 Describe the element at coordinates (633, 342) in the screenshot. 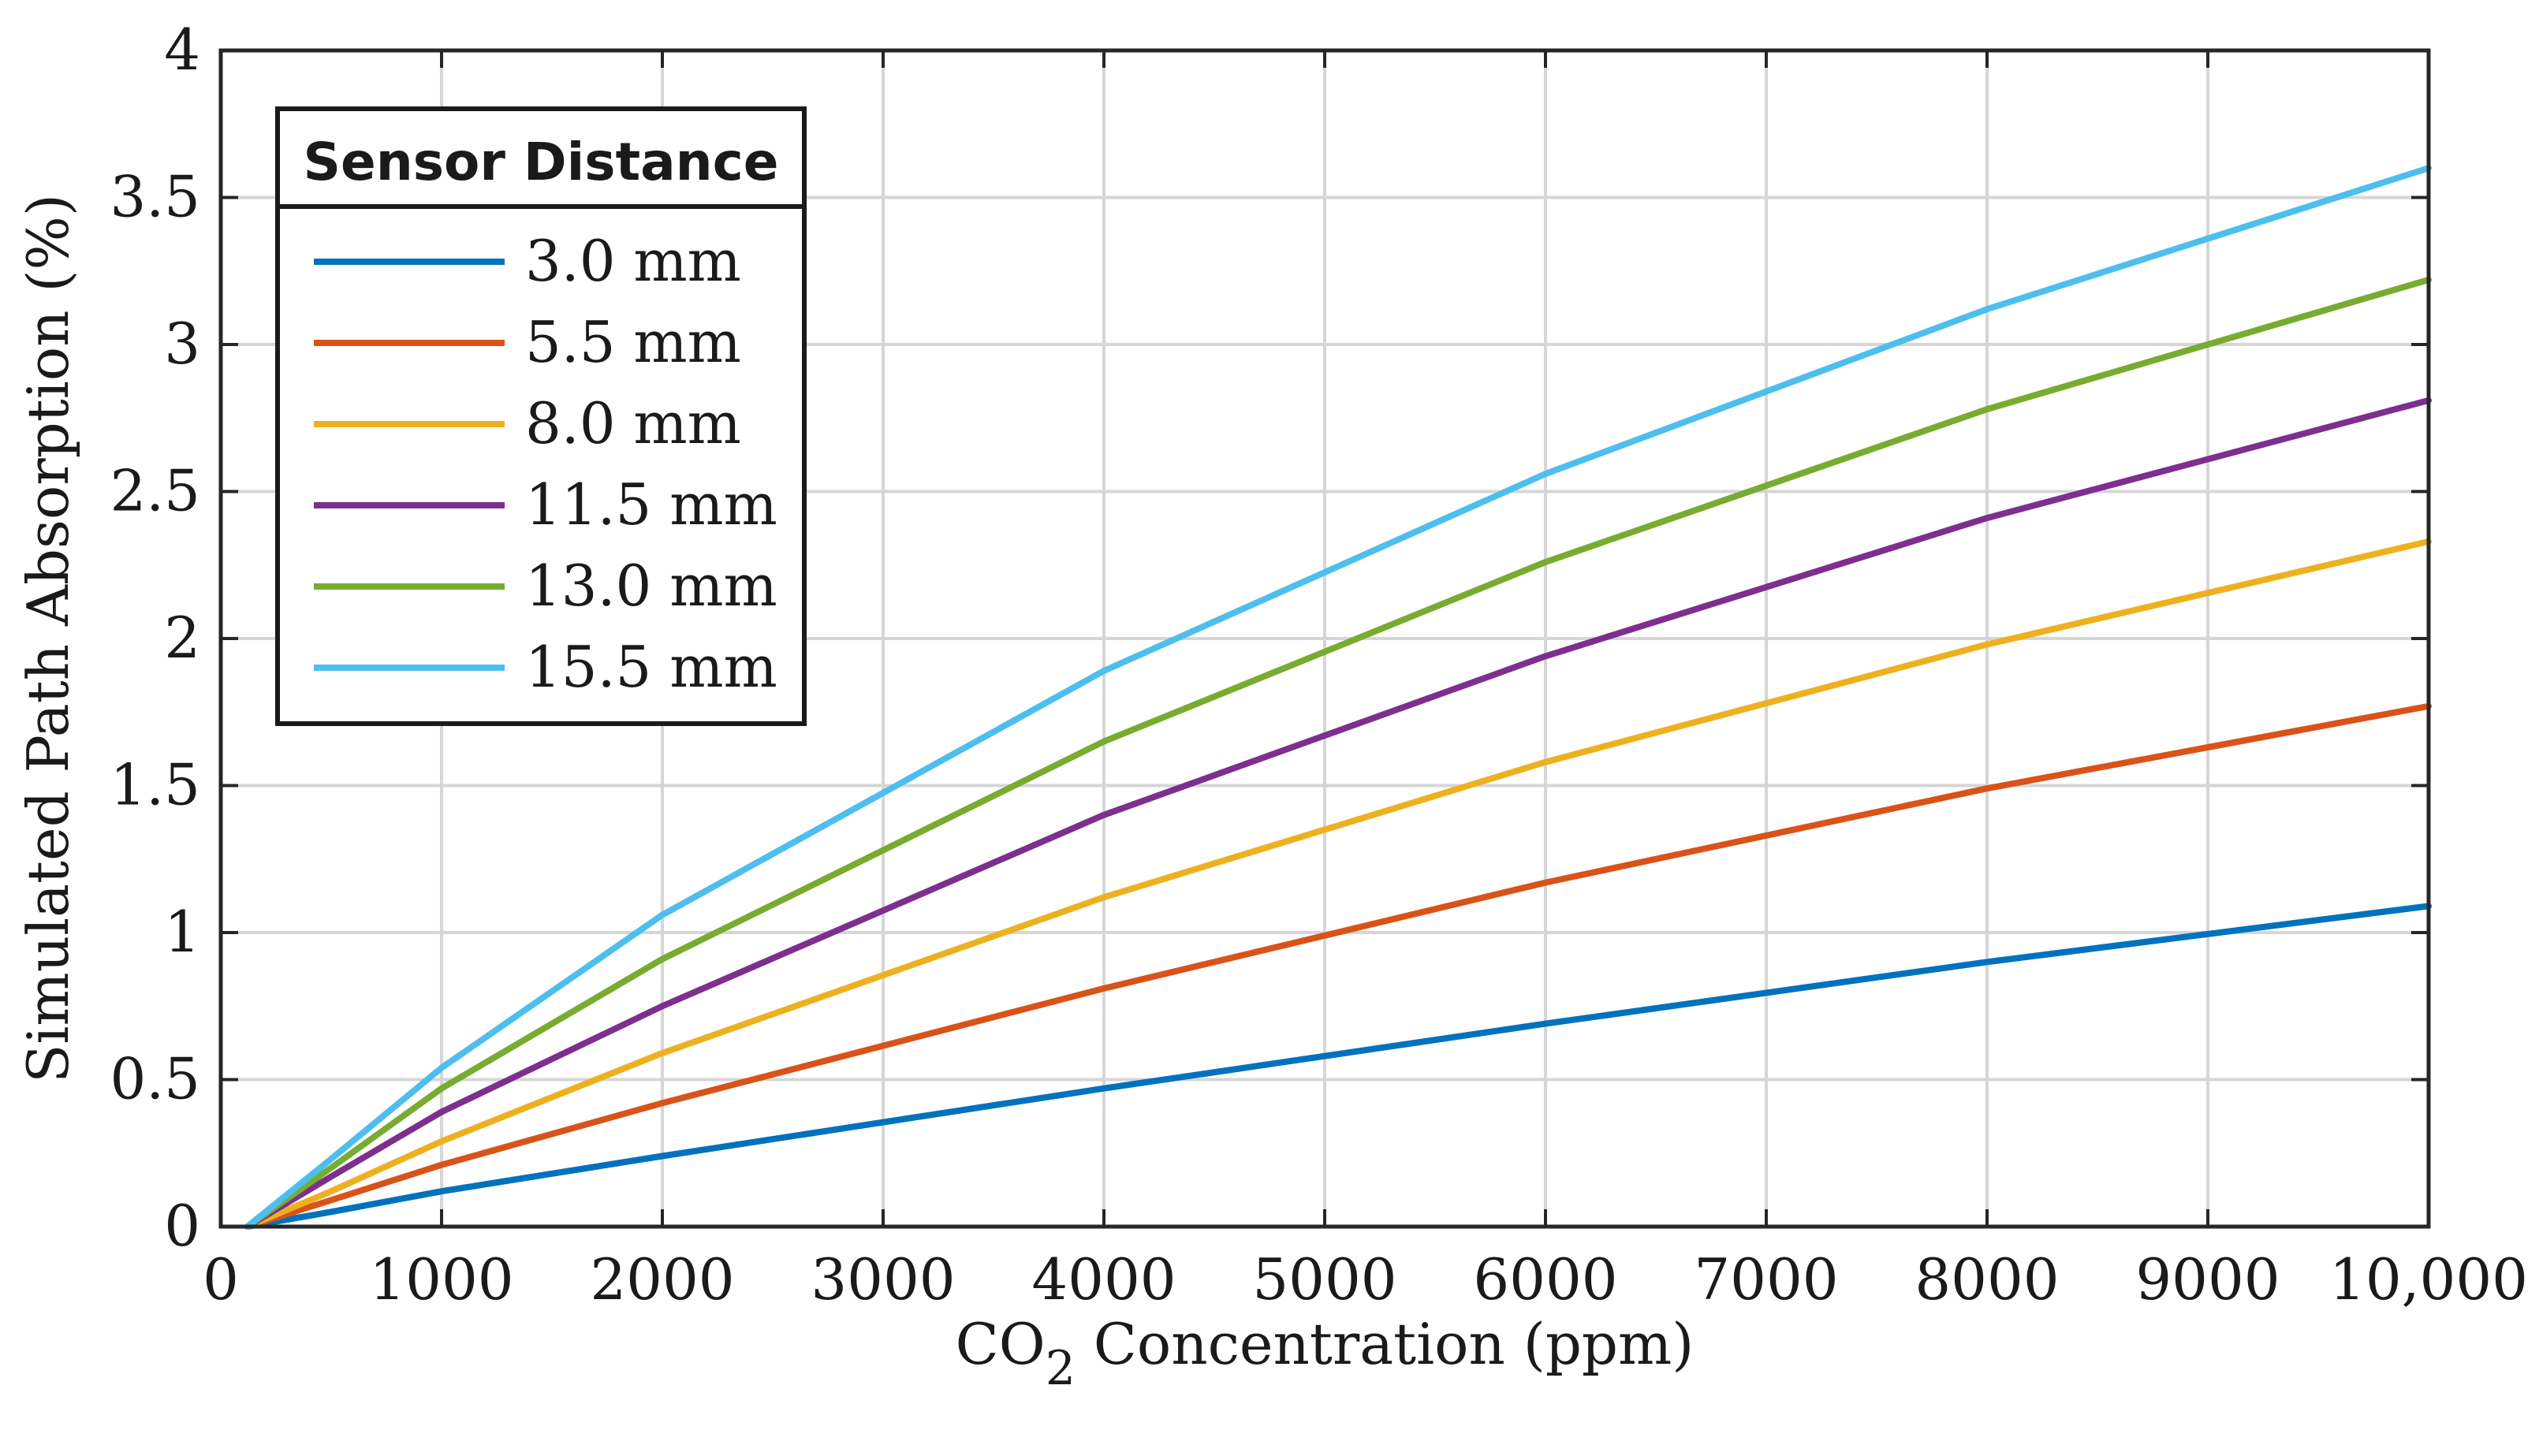

I see `legend-label-1: 5.5 mm` at that location.